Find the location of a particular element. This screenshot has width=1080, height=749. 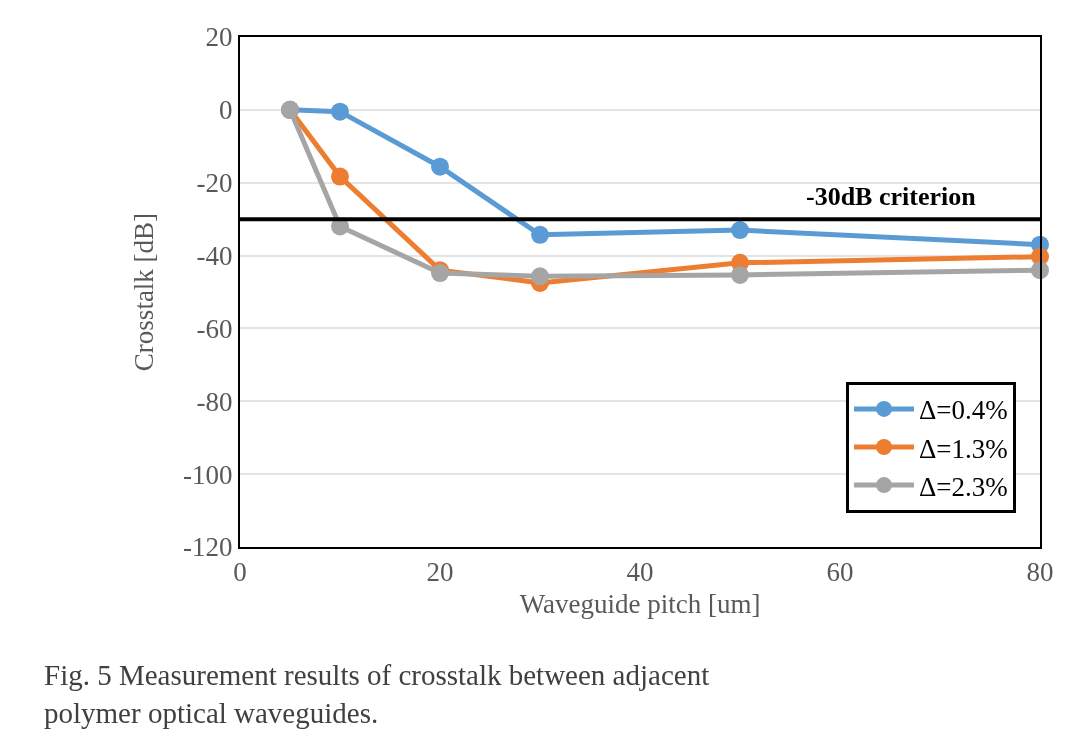

x-tick-label: 60 is located at coordinates (840, 572).